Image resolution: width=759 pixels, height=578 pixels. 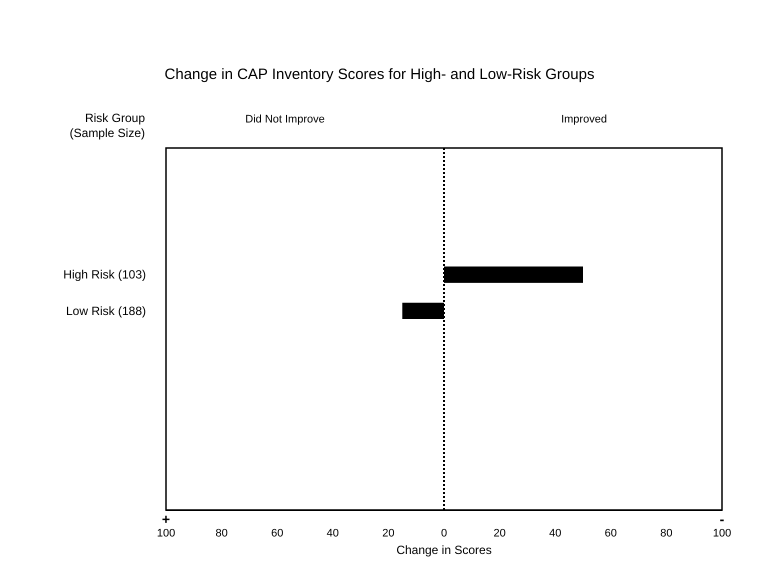 I want to click on text: Improved, so click(x=584, y=120).